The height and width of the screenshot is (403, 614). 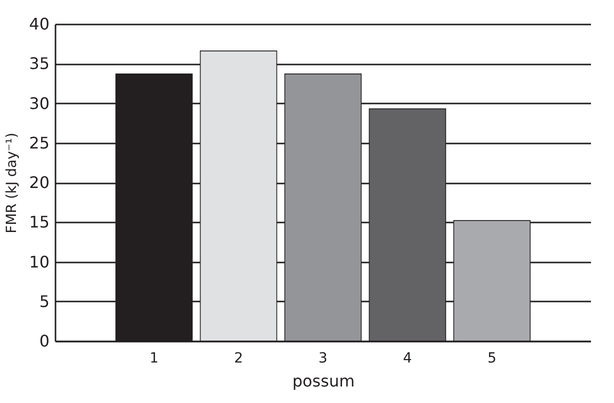 I want to click on y-tick-label: 10, so click(x=39, y=262).